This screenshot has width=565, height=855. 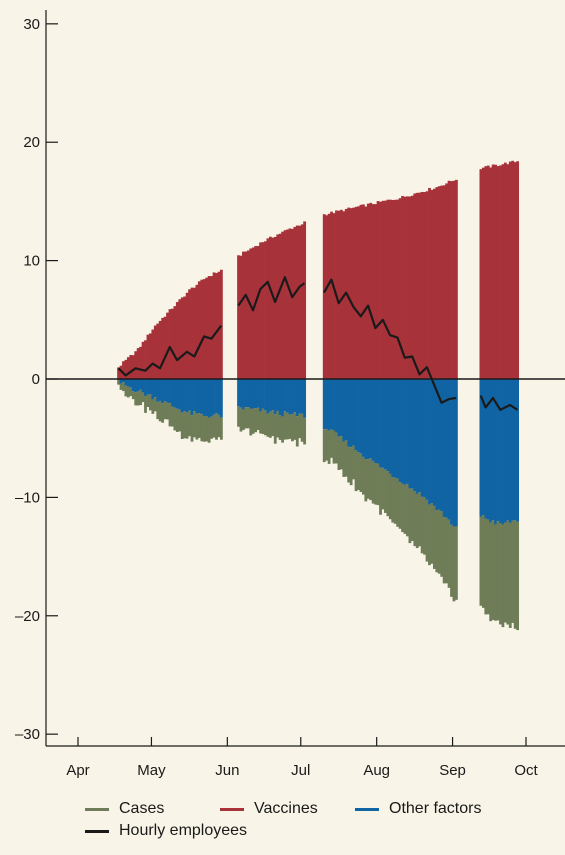 What do you see at coordinates (124, 809) in the screenshot?
I see `legend-item-cases: Cases` at bounding box center [124, 809].